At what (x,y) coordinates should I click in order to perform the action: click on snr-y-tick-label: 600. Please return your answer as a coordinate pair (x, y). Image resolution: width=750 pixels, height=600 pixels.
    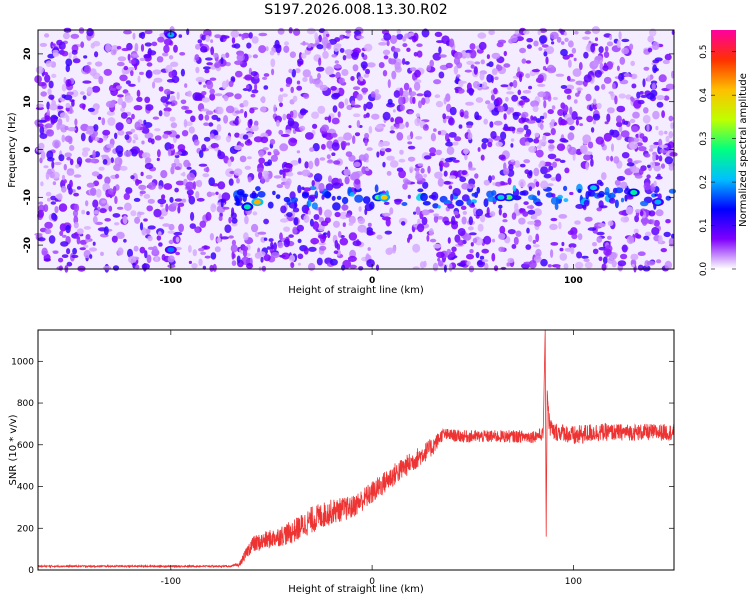
    Looking at the image, I should click on (25, 446).